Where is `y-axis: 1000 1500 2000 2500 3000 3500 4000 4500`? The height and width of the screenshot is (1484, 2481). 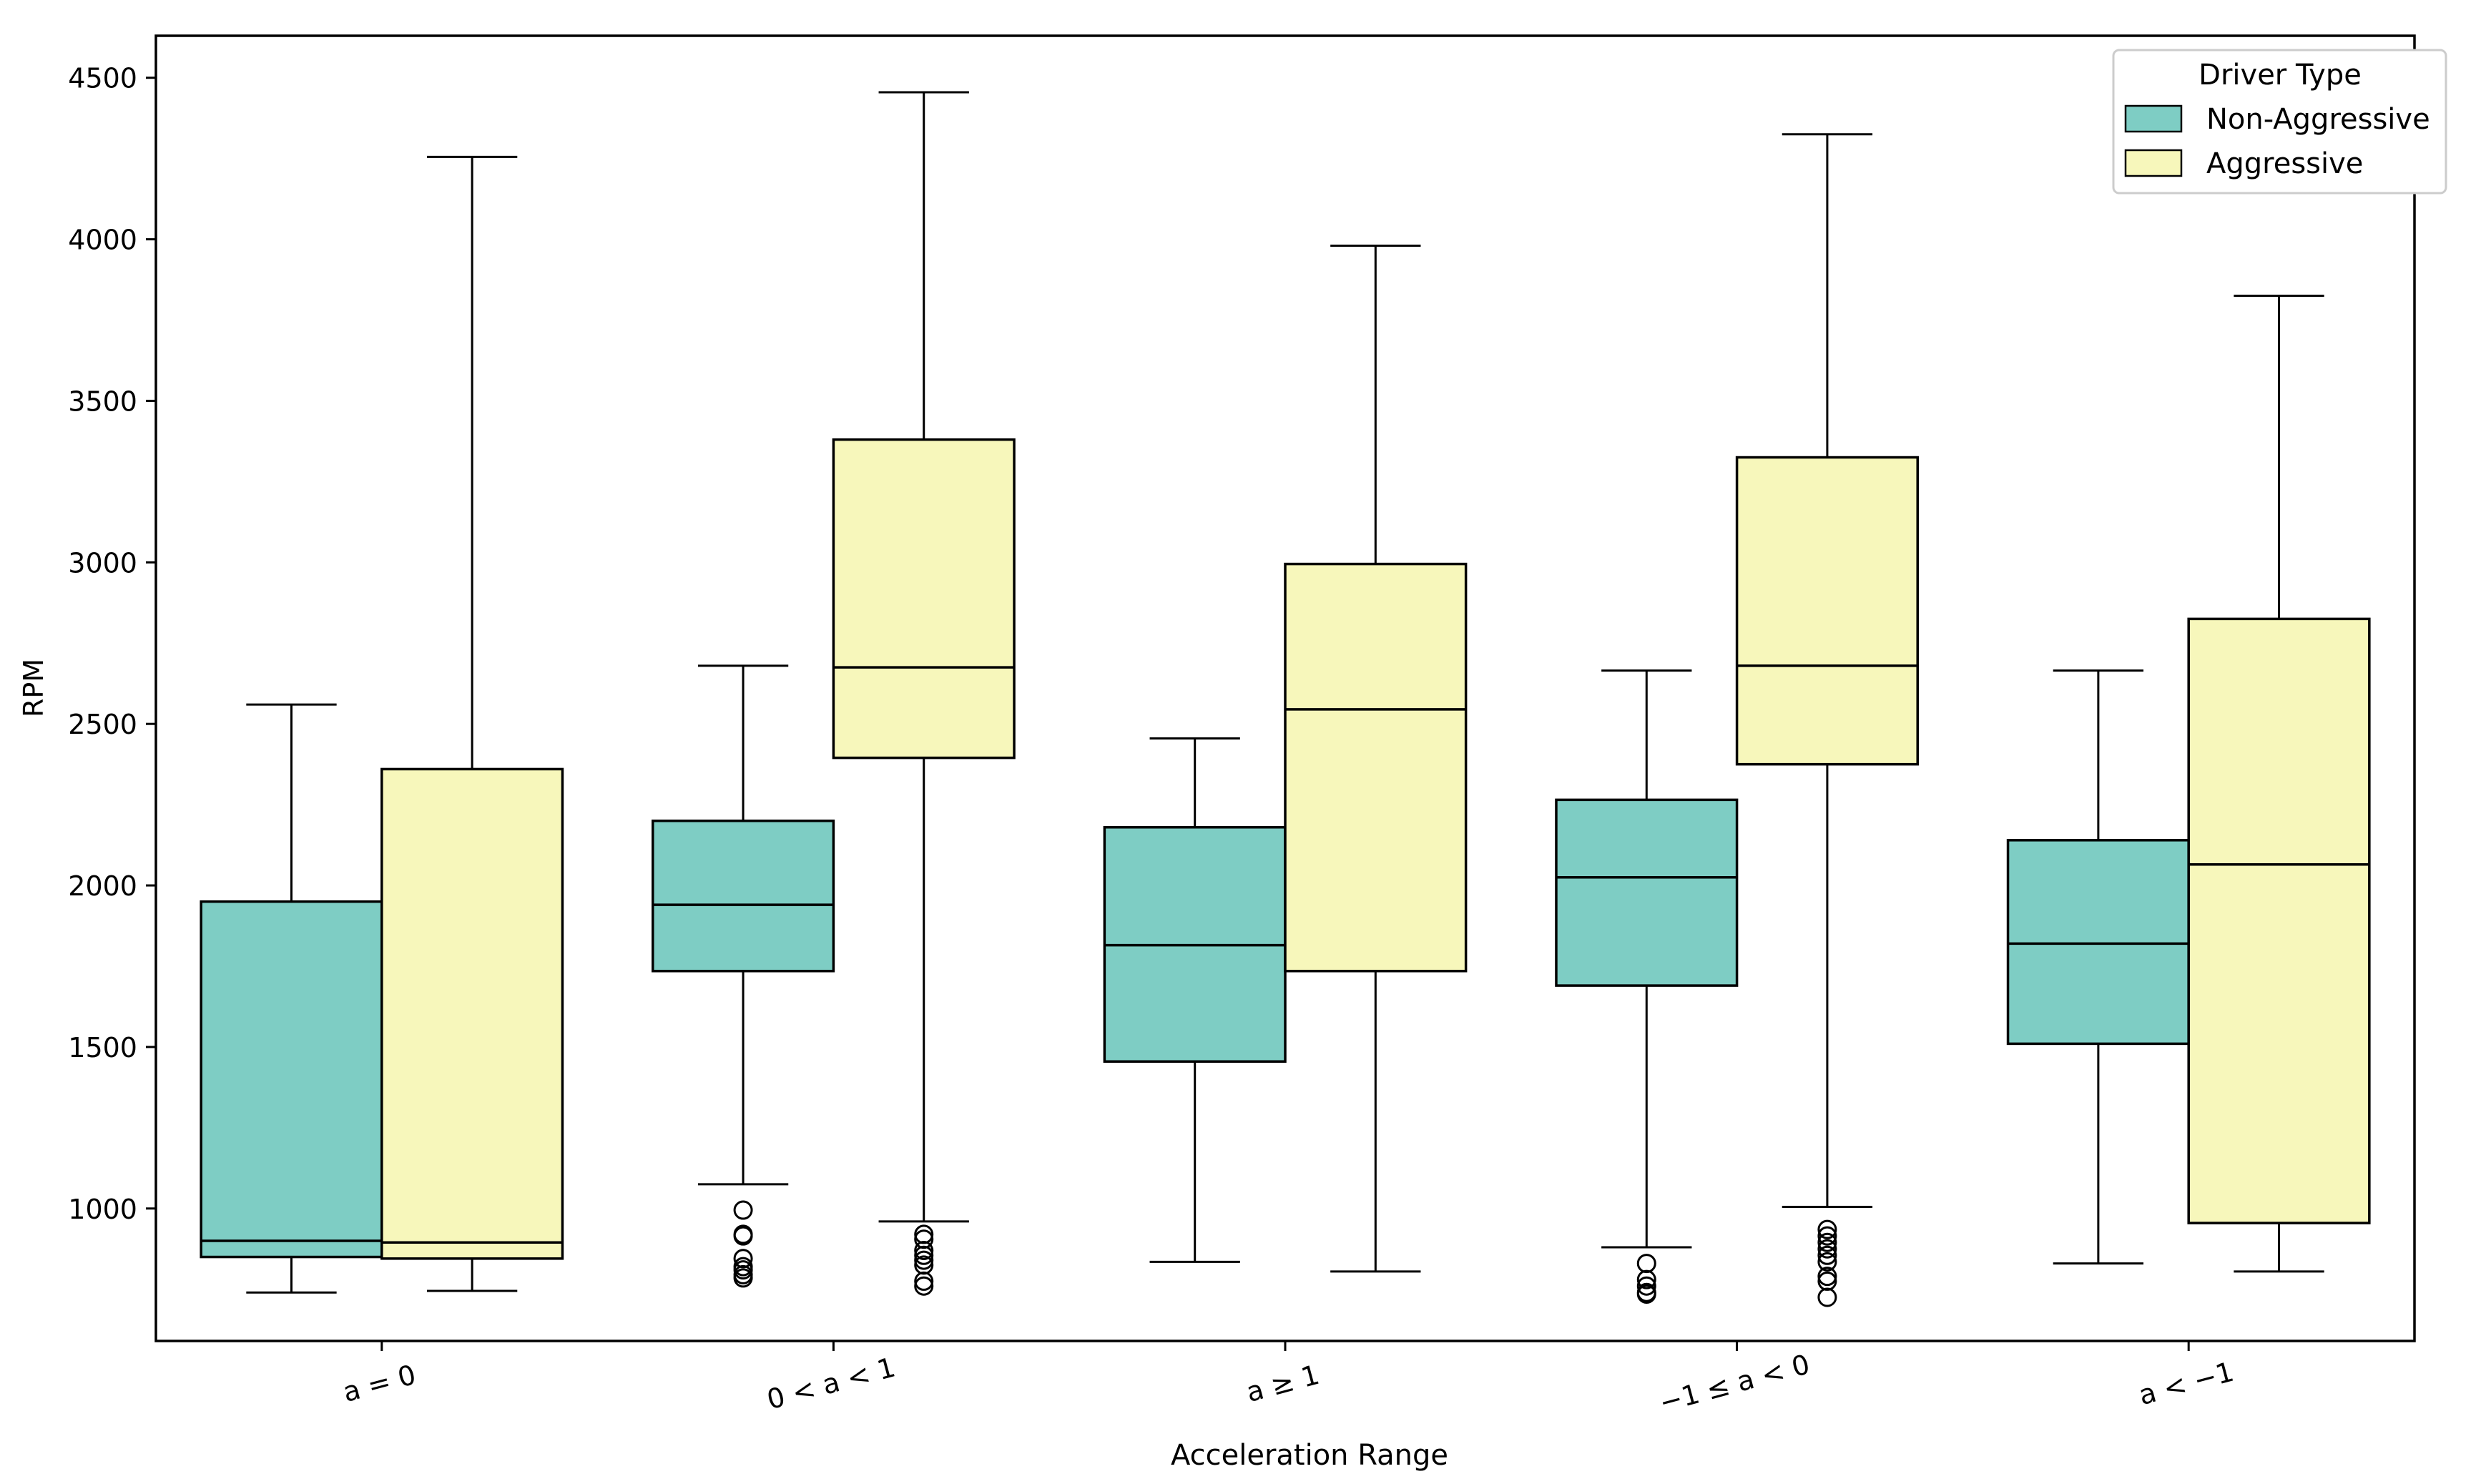 y-axis: 1000 1500 2000 2500 3000 3500 4000 4500 is located at coordinates (112, 644).